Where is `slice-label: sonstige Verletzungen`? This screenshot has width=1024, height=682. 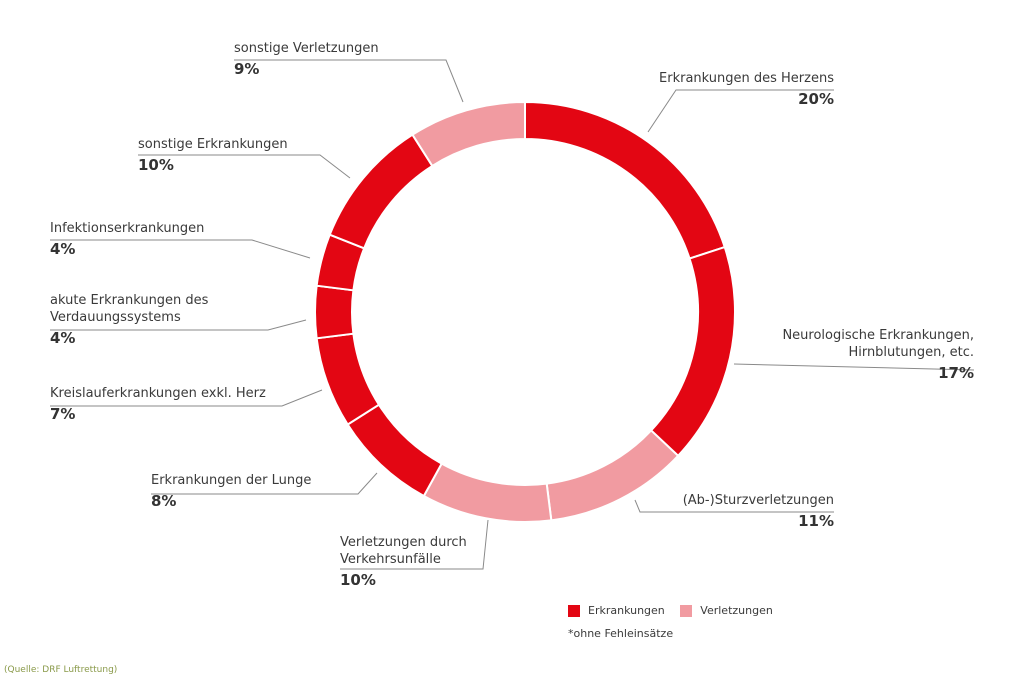 slice-label: sonstige Verletzungen is located at coordinates (306, 48).